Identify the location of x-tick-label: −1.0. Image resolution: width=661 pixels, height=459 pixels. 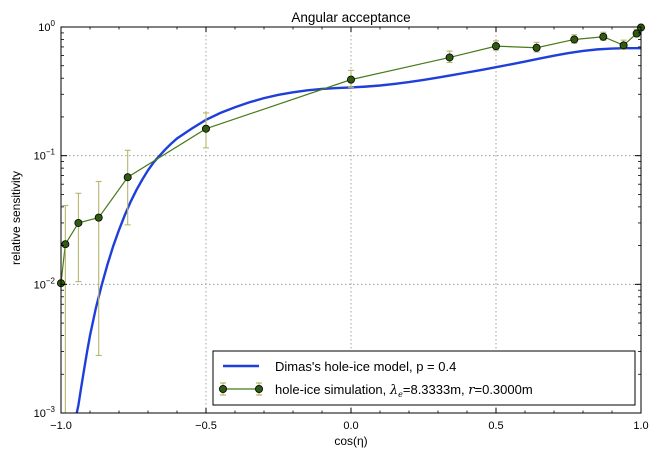
(61, 426).